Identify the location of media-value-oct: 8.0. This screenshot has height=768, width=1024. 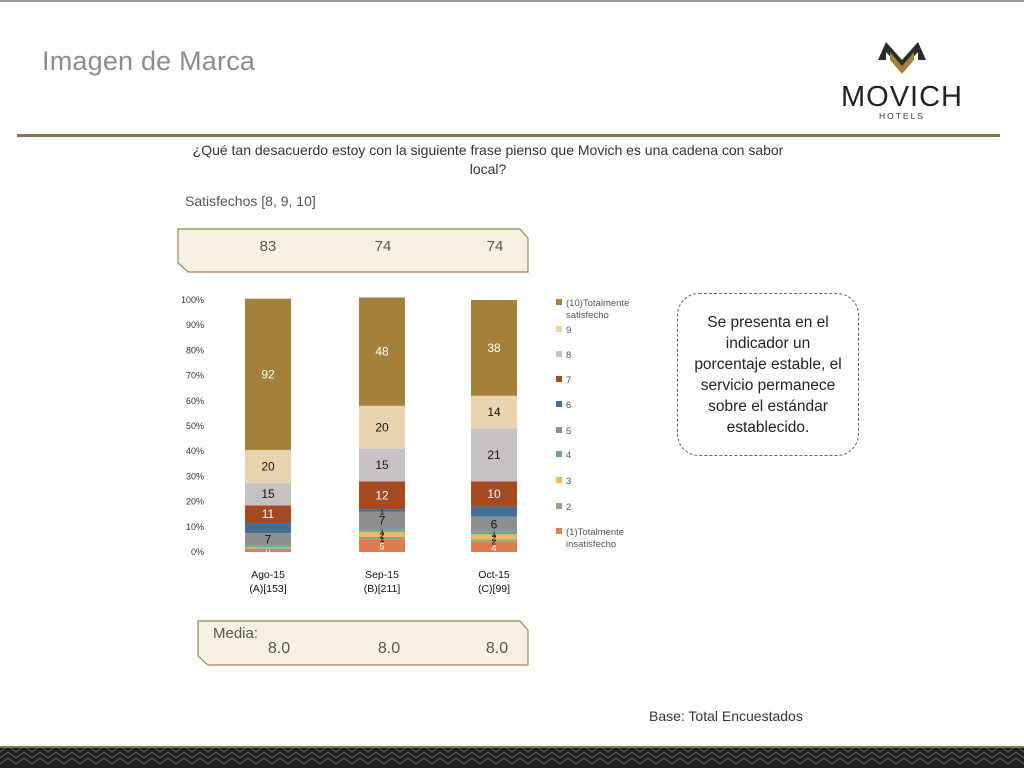
(497, 648).